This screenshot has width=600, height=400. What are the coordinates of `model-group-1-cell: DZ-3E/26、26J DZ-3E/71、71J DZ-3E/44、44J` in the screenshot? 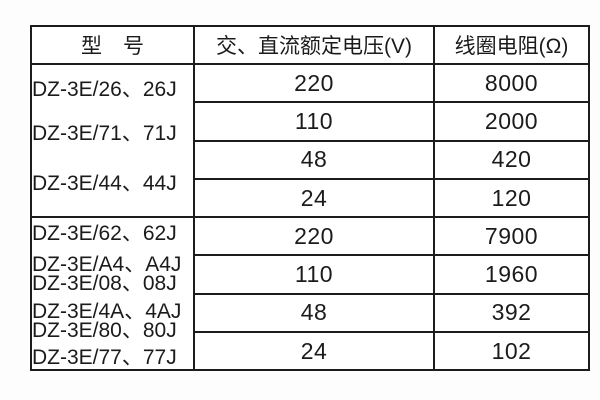 It's located at (112, 140).